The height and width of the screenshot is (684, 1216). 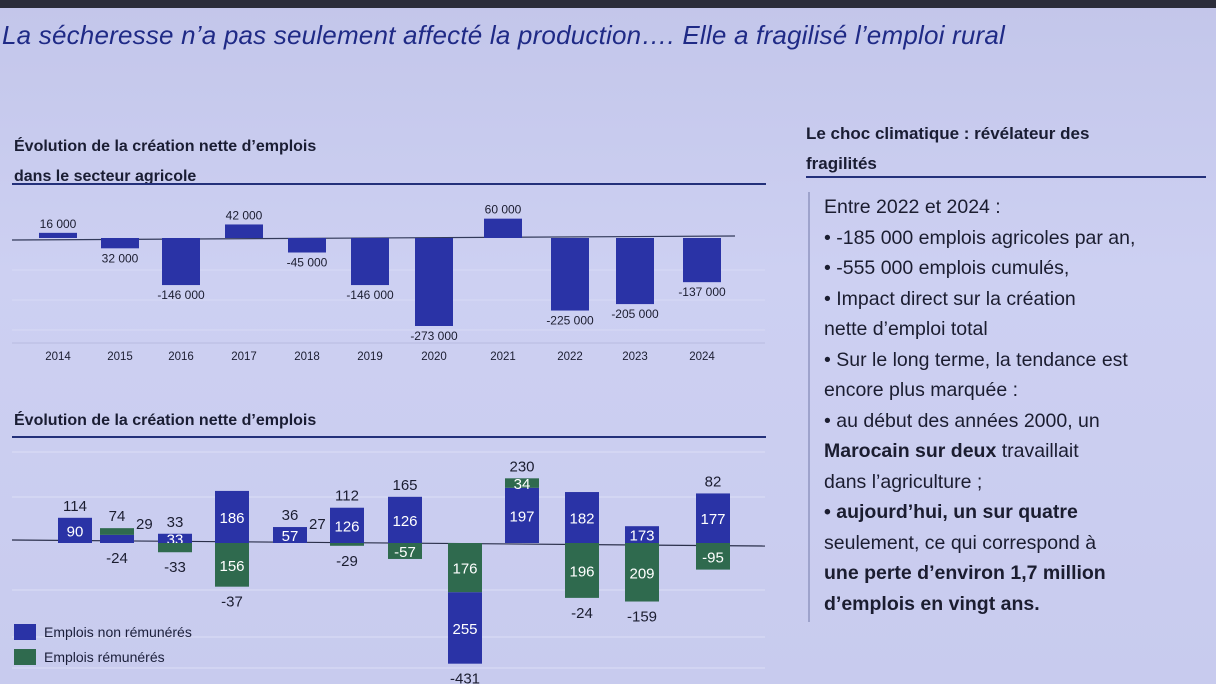 I want to click on x-tick-label: 2017, so click(x=244, y=357).